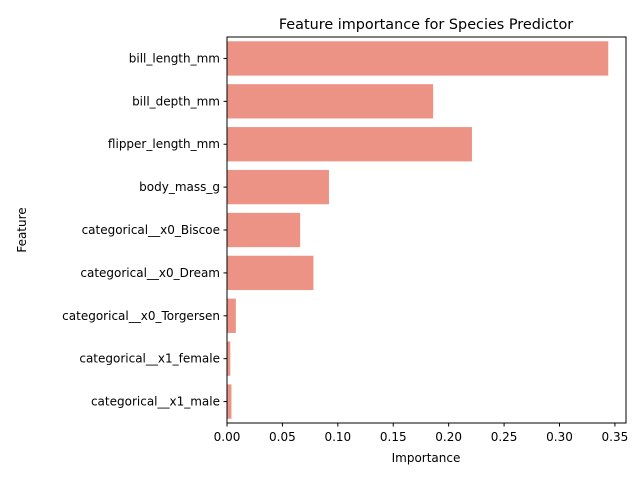  I want to click on x-ticks-group: 0.00 0.05 0.10 0.15 0.20 0.25 0.30 0.35, so click(421, 433).